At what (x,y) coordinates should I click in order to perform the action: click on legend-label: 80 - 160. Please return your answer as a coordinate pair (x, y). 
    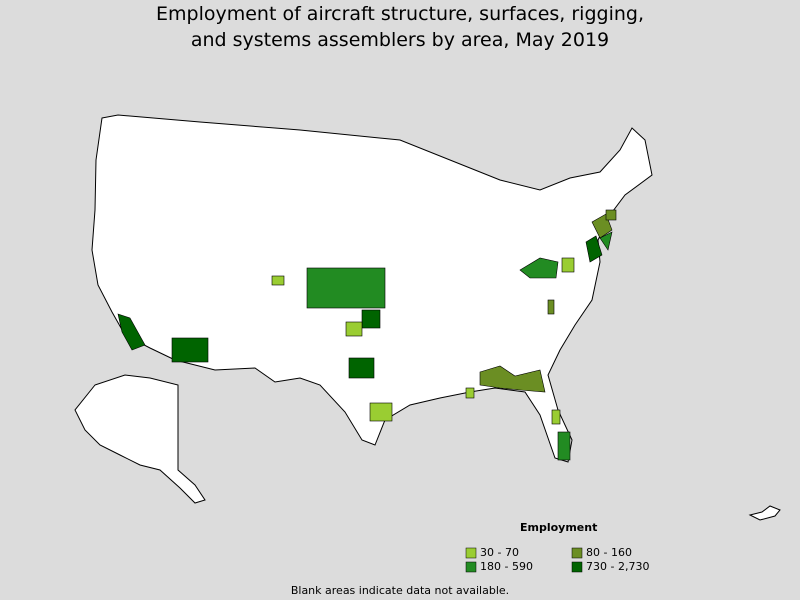
    Looking at the image, I should click on (609, 552).